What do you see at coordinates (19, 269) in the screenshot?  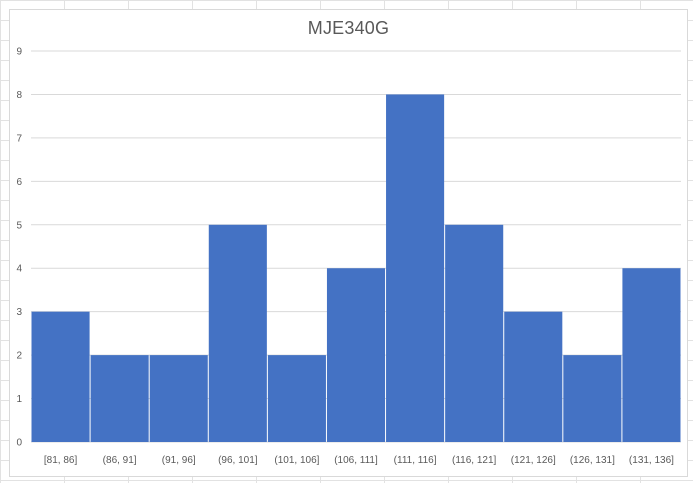 I see `y-tick-label: 4` at bounding box center [19, 269].